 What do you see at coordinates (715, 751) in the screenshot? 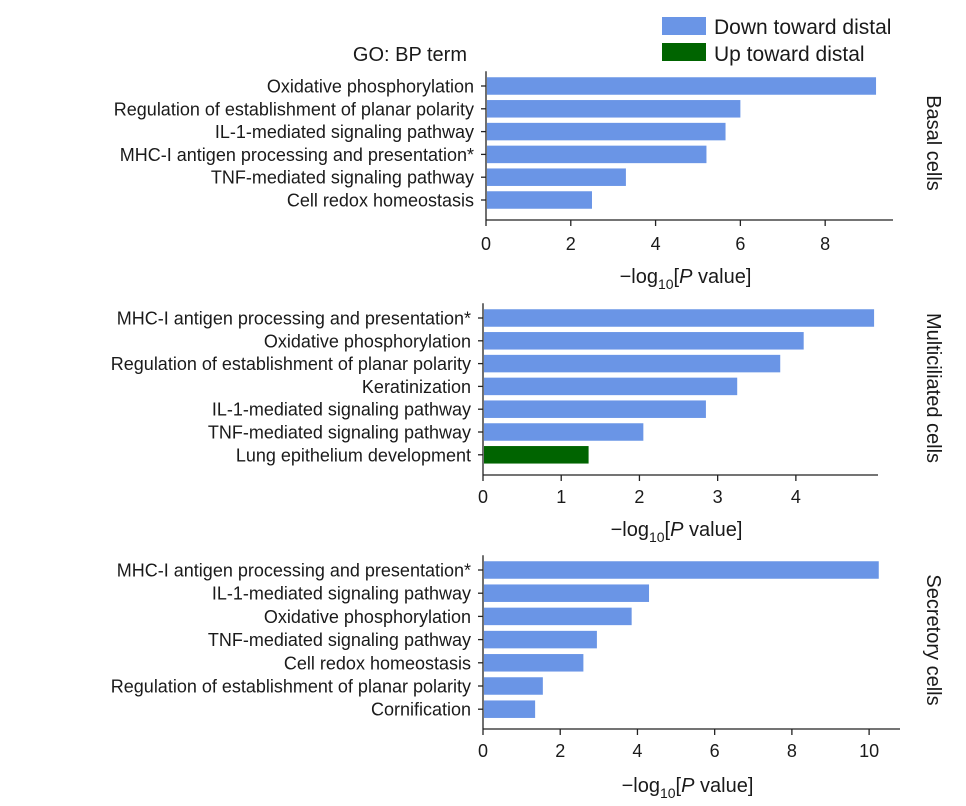
I see `x-tick-label-secretory-cells: 6` at bounding box center [715, 751].